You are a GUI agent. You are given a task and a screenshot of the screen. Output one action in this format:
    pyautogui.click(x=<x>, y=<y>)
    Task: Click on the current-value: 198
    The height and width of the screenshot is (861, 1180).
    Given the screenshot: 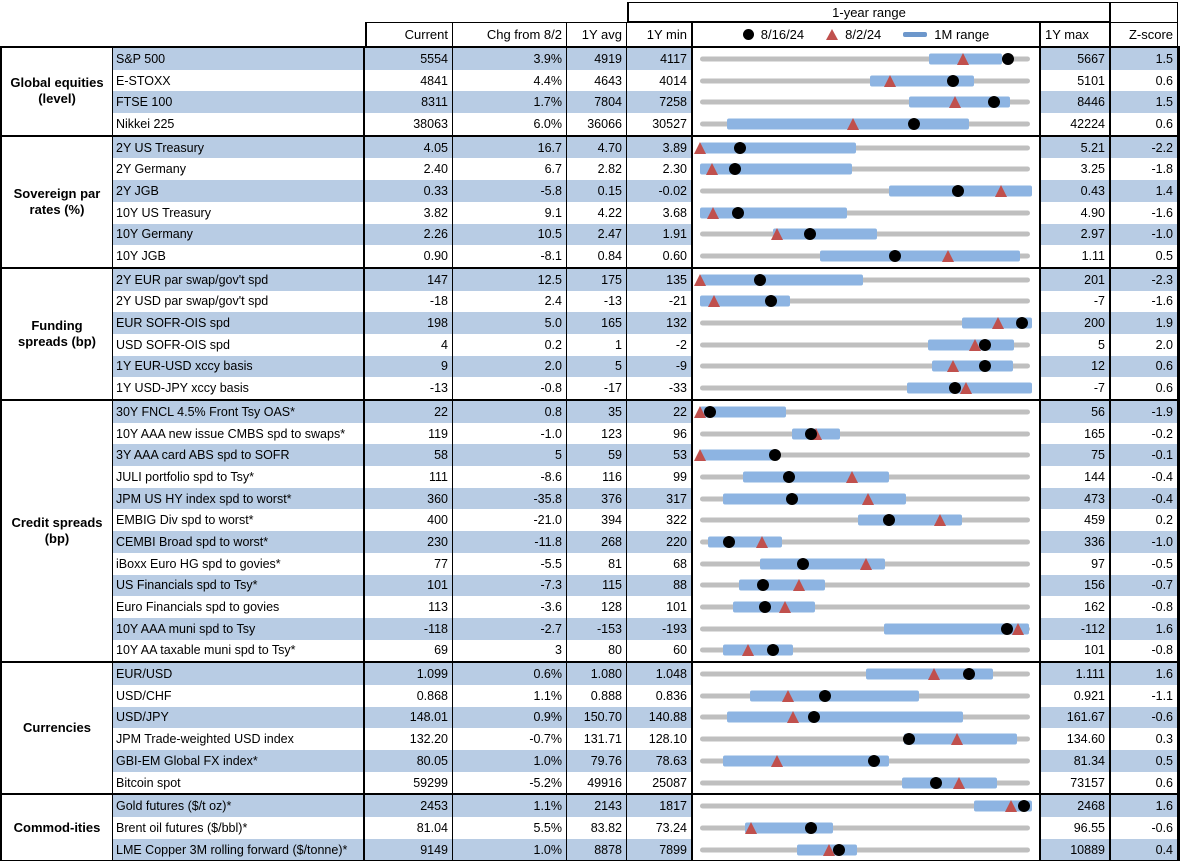 What is the action you would take?
    pyautogui.click(x=409, y=323)
    